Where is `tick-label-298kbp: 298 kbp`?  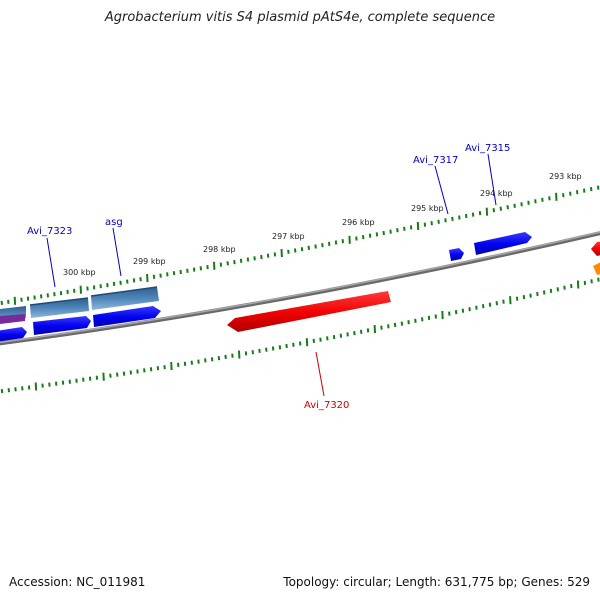
tick-label-298kbp: 298 kbp is located at coordinates (219, 249).